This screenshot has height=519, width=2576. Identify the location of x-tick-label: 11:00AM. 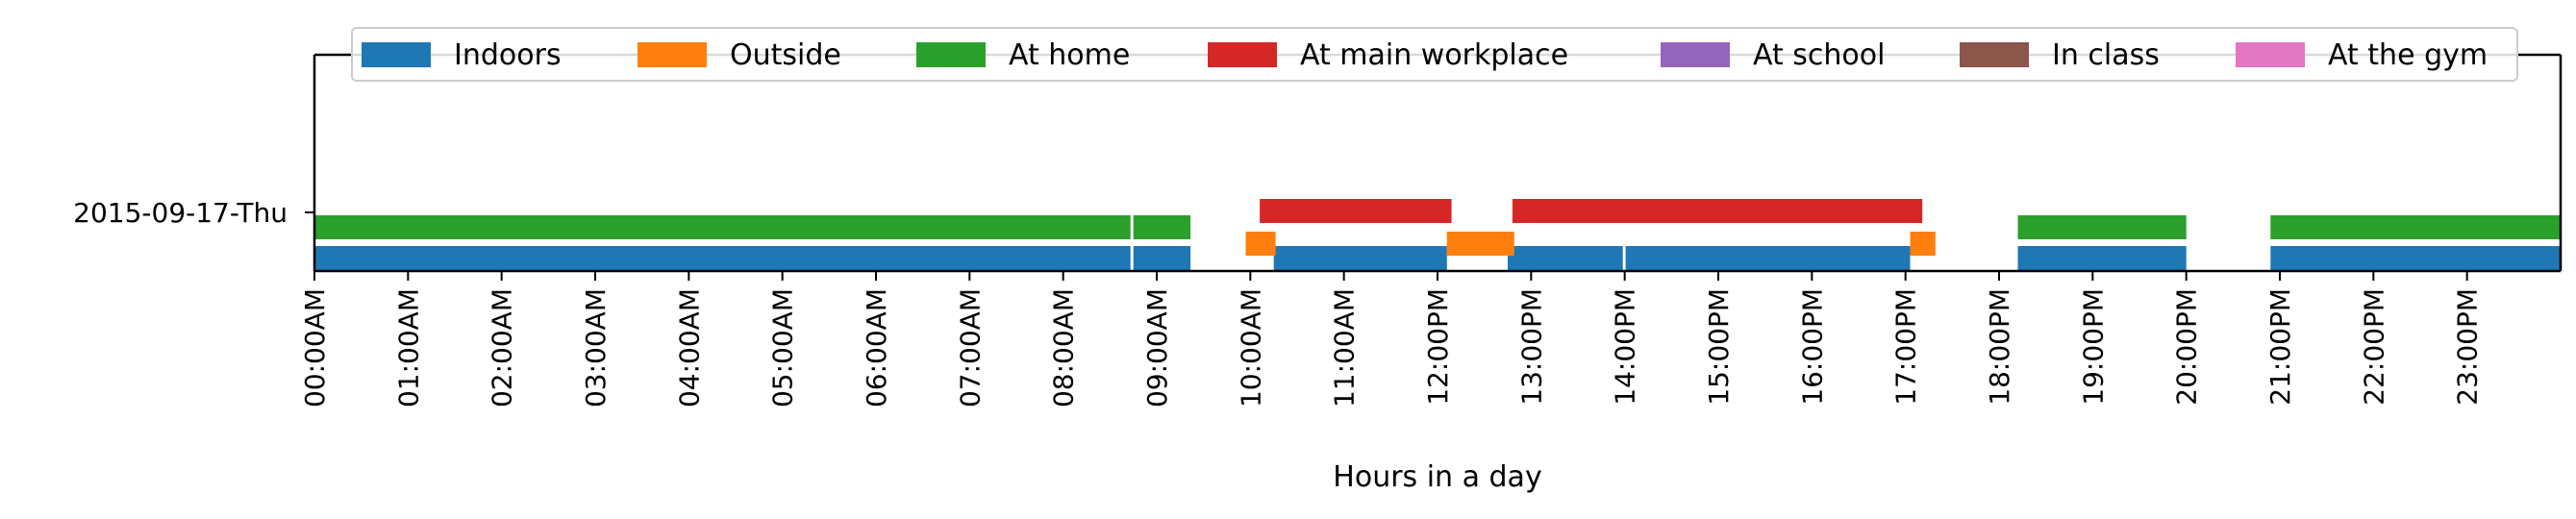
(1345, 348).